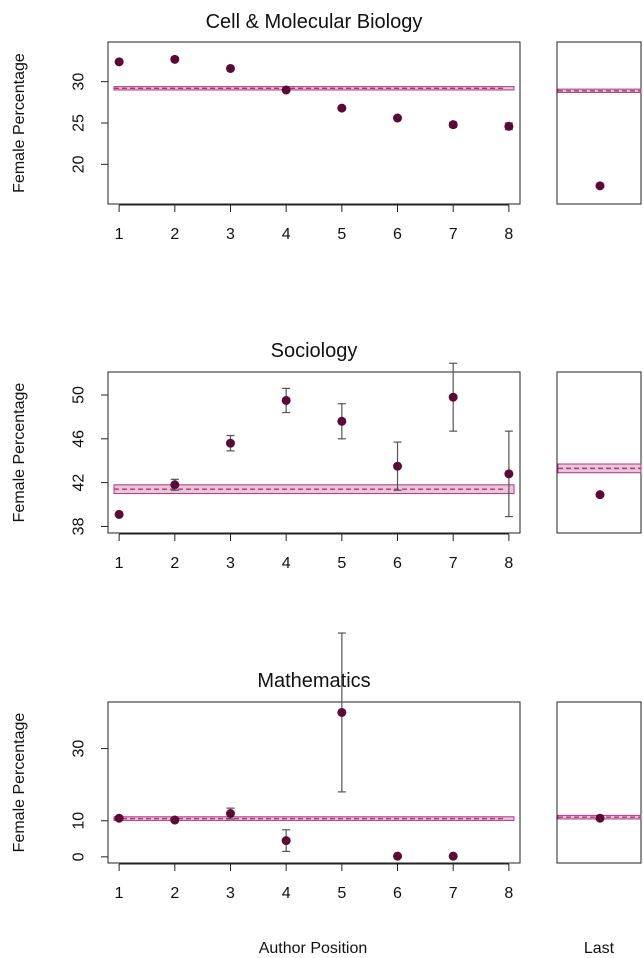 The image size is (643, 958). Describe the element at coordinates (79, 526) in the screenshot. I see `y-tick-label: 38` at that location.